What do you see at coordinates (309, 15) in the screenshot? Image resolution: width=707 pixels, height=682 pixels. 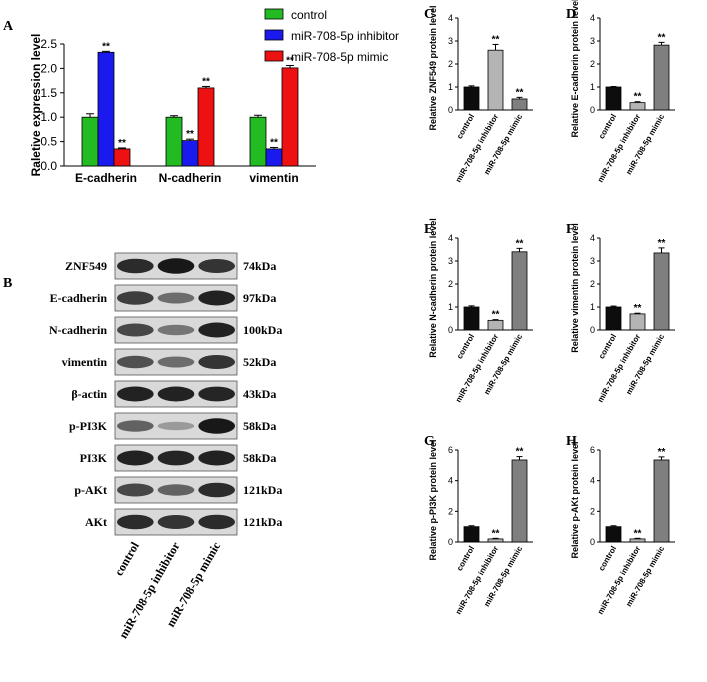 I see `a-legend-label: control` at bounding box center [309, 15].